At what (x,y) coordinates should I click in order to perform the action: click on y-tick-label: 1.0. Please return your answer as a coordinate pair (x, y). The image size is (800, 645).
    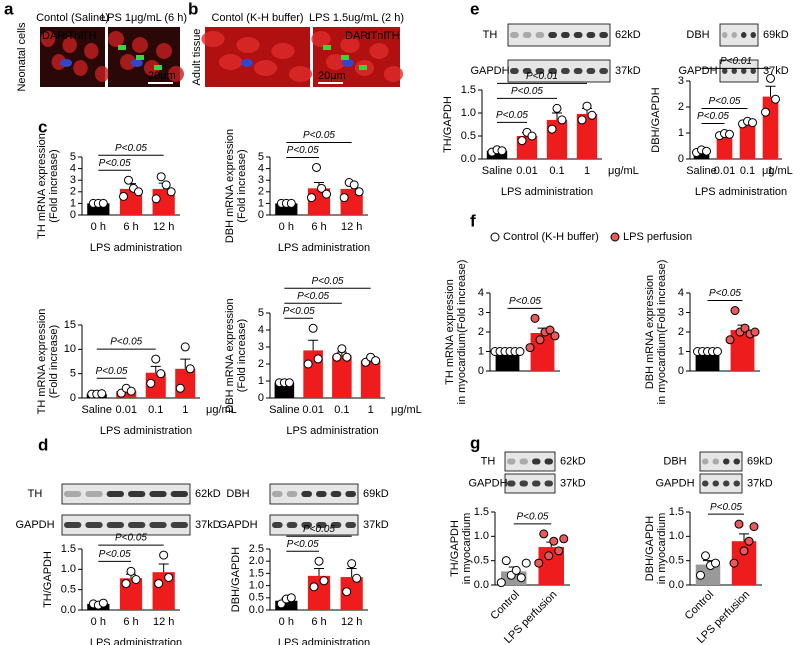
    Looking at the image, I should click on (481, 536).